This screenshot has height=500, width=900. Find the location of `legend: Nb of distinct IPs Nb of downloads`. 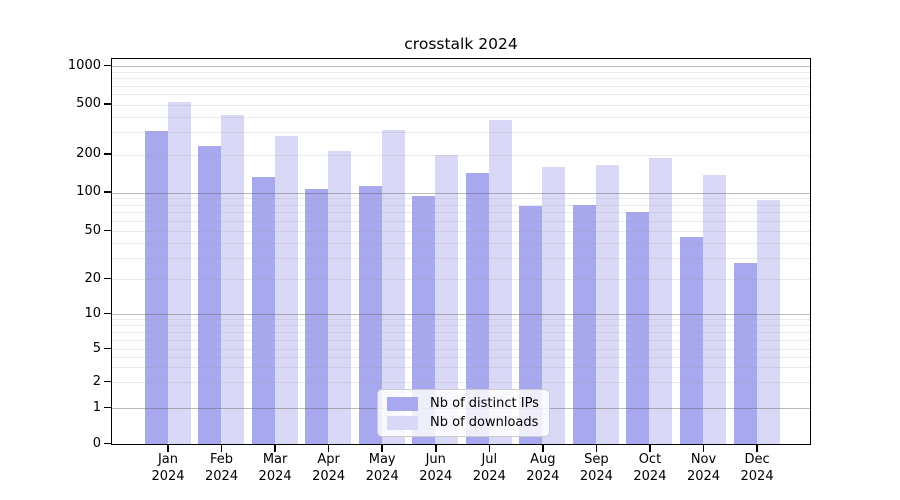

legend: Nb of distinct IPs Nb of downloads is located at coordinates (463, 413).